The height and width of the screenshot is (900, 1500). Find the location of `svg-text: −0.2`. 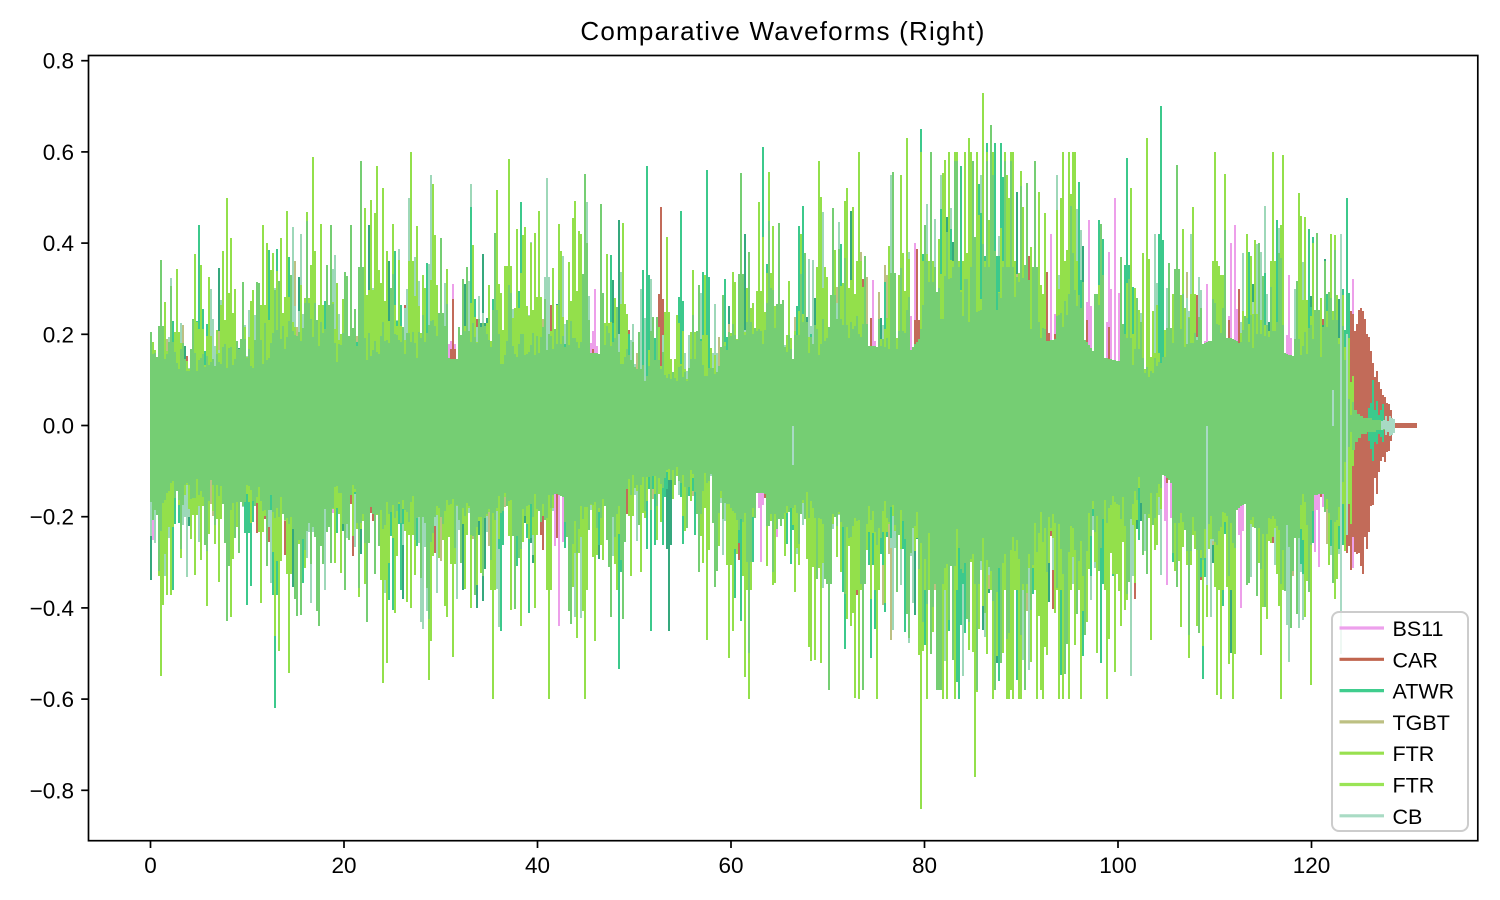

svg-text: −0.2 is located at coordinates (52, 517).